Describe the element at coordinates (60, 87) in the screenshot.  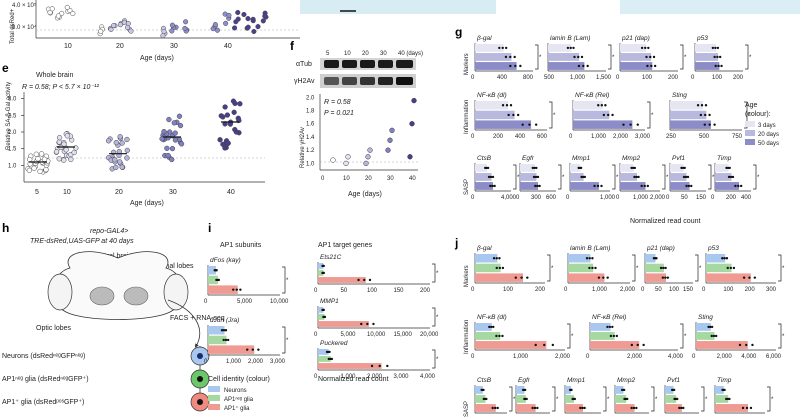
I see `e-stat: R = 0.58; P < 5.7 × 10⁻¹²` at that location.